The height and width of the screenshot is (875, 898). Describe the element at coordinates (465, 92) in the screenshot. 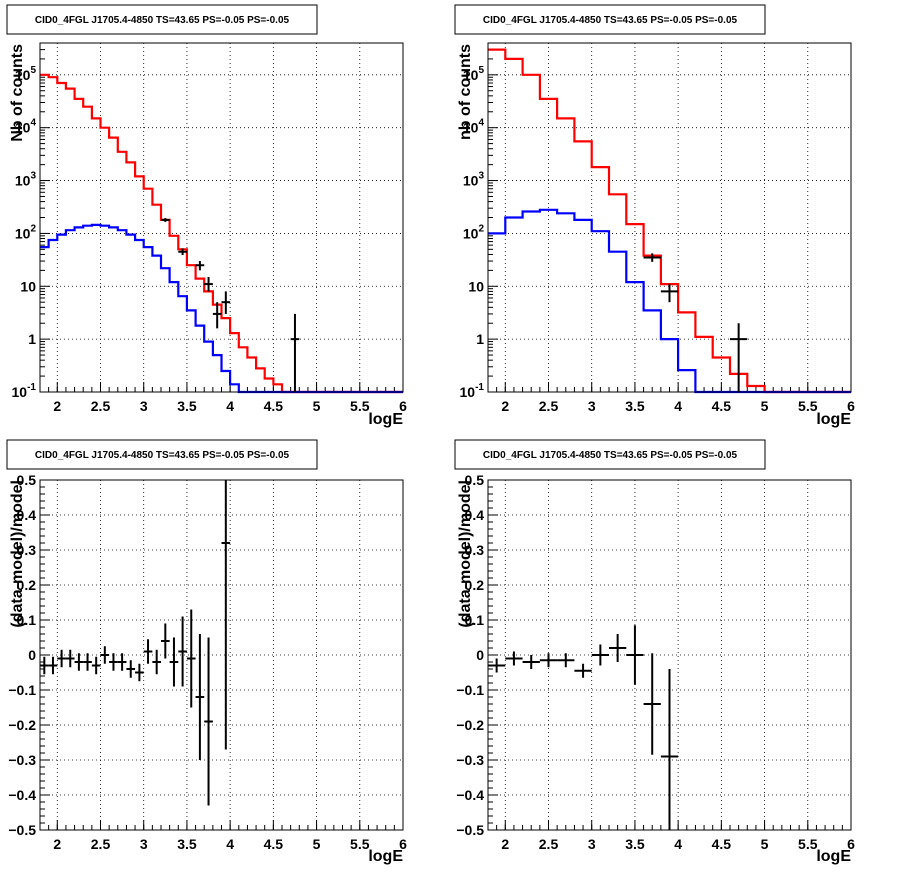

I see `y-axis-label: nb of counts` at that location.